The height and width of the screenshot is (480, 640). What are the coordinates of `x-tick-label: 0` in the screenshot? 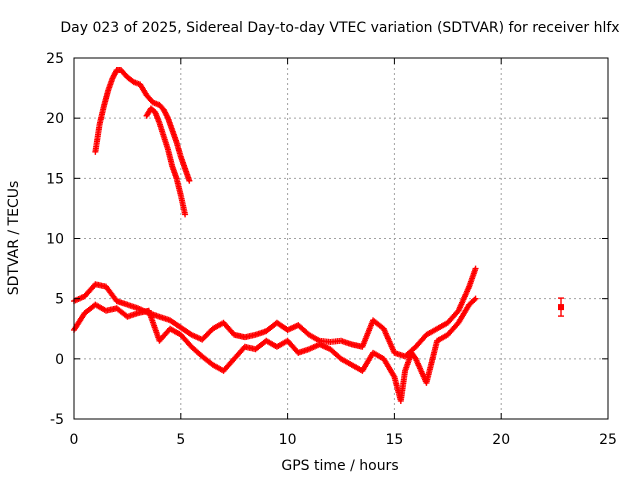 It's located at (74, 440).